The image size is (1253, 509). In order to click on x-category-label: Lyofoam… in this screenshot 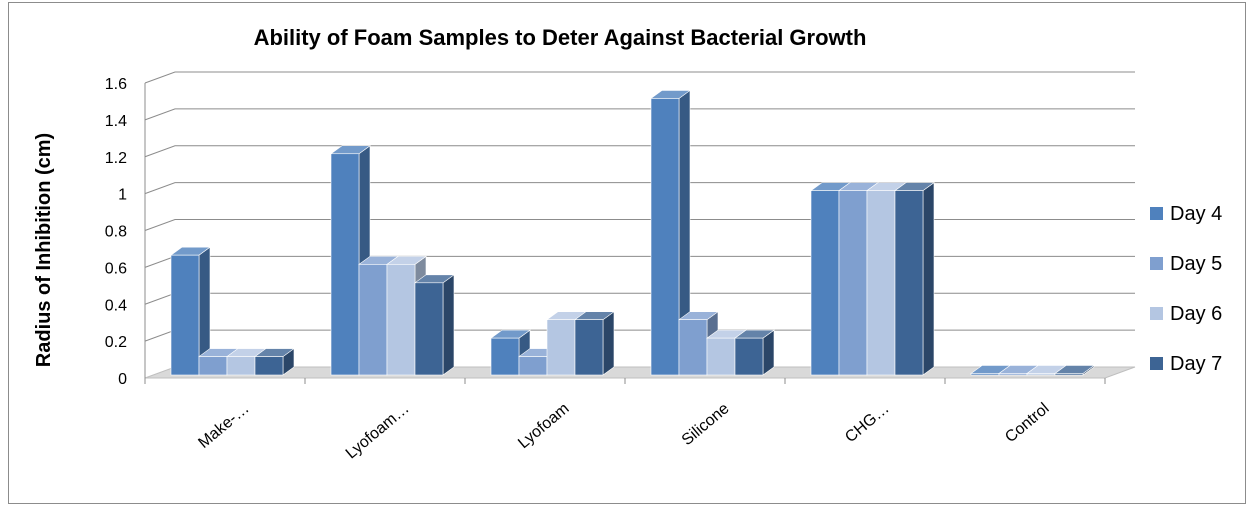, I will do `click(378, 431)`.